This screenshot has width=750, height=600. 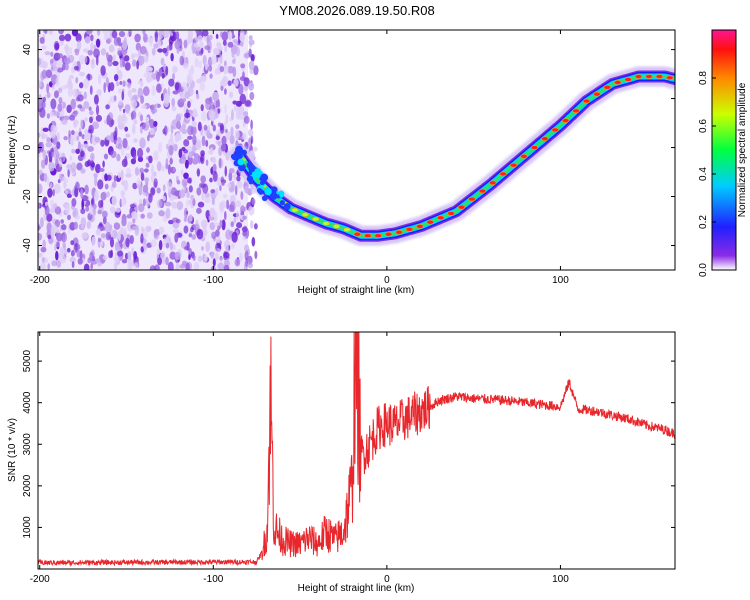 I want to click on x-tick-label: 0, so click(x=387, y=280).